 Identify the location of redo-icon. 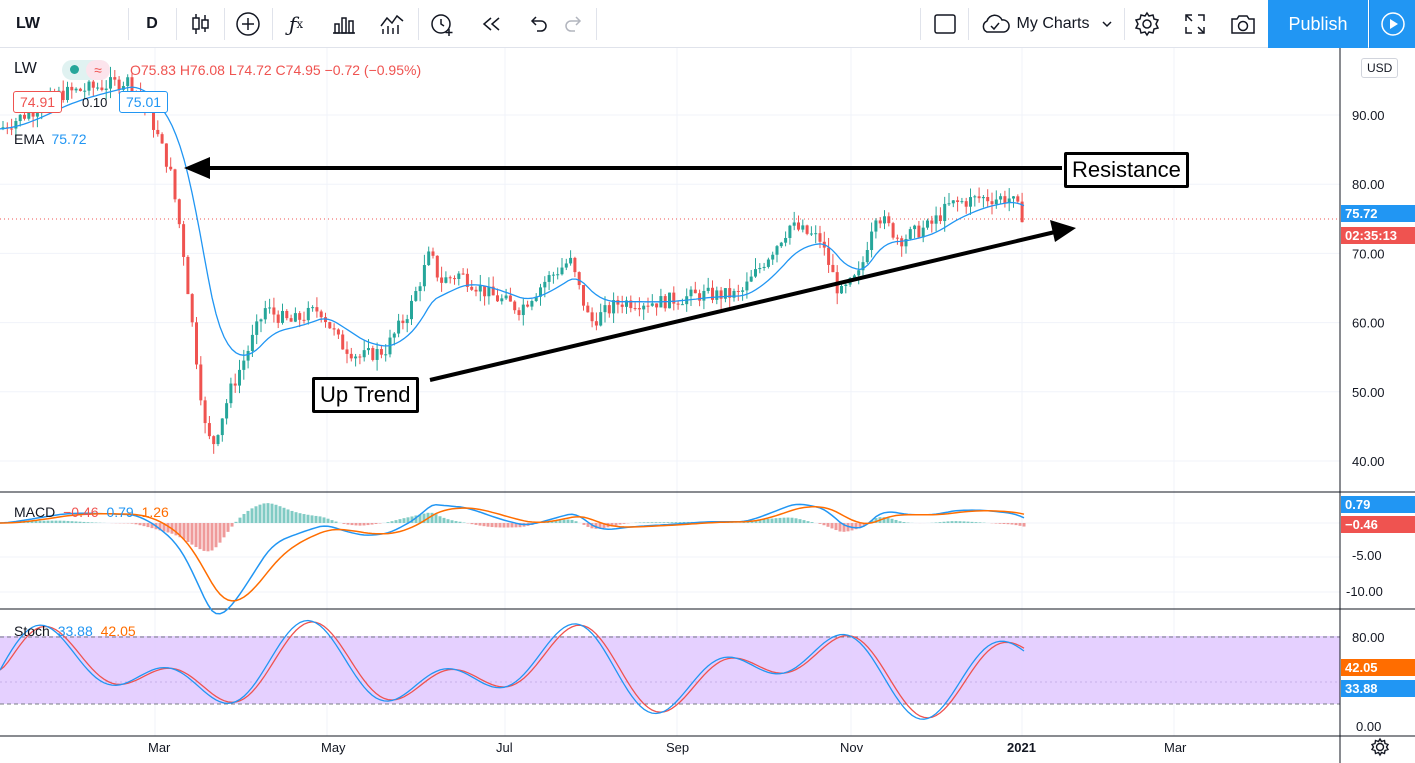
(574, 23).